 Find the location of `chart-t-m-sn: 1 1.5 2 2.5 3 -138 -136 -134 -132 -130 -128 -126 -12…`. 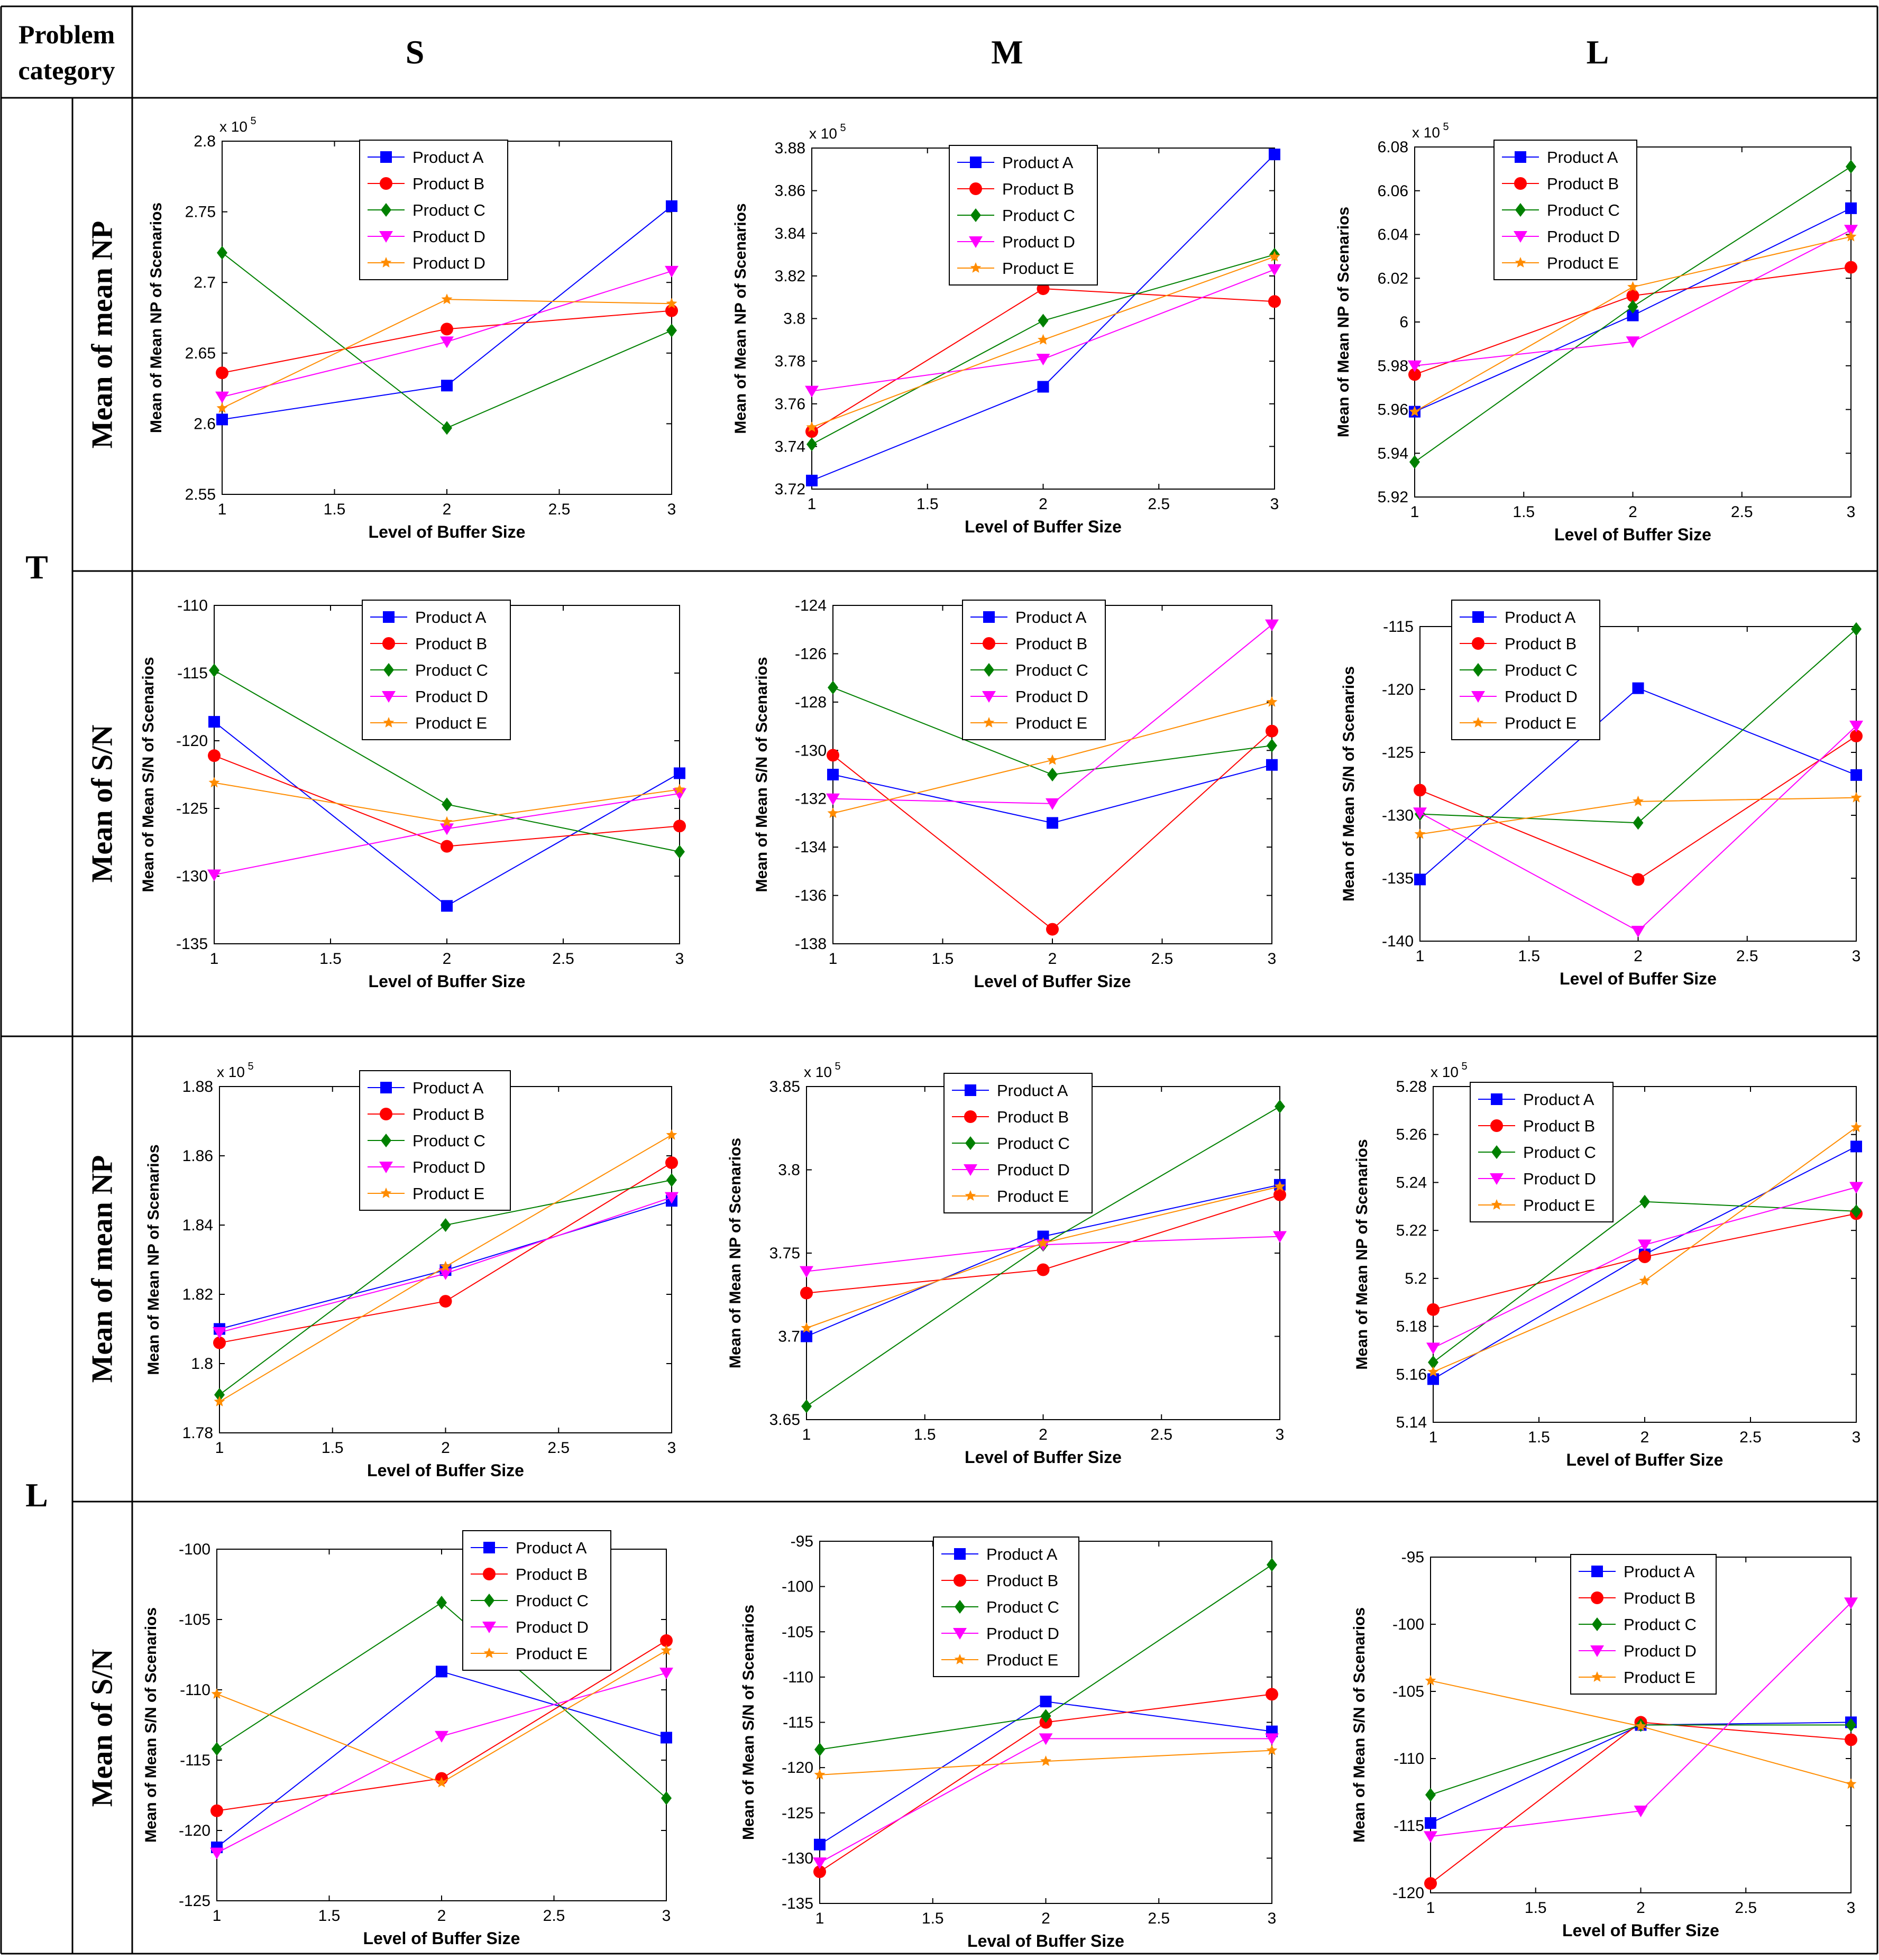

chart-t-m-sn: 1 1.5 2 2.5 3 -138 -136 -134 -132 -130 -128 -126 -12… is located at coordinates (1008, 804).